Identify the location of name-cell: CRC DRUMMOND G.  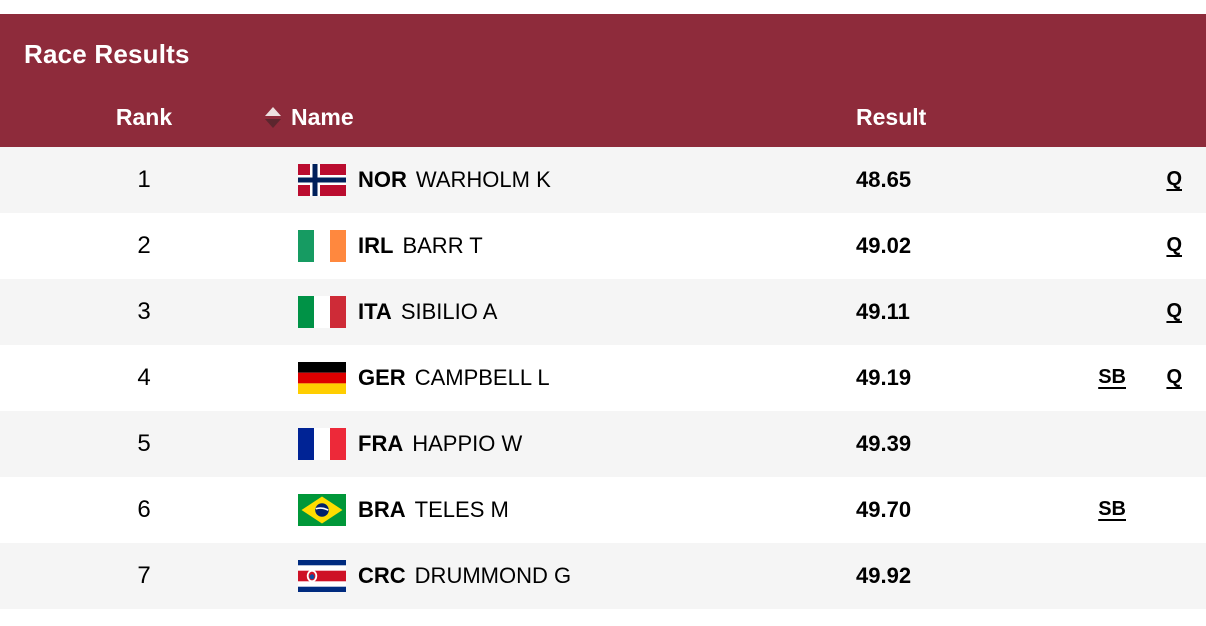
(560, 575).